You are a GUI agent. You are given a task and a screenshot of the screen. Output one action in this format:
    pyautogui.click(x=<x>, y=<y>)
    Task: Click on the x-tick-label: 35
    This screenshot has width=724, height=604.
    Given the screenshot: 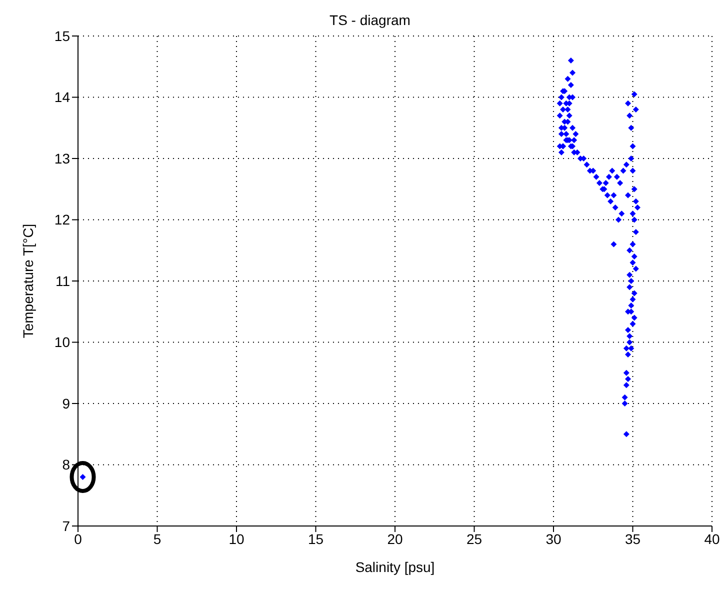 What is the action you would take?
    pyautogui.click(x=632, y=538)
    